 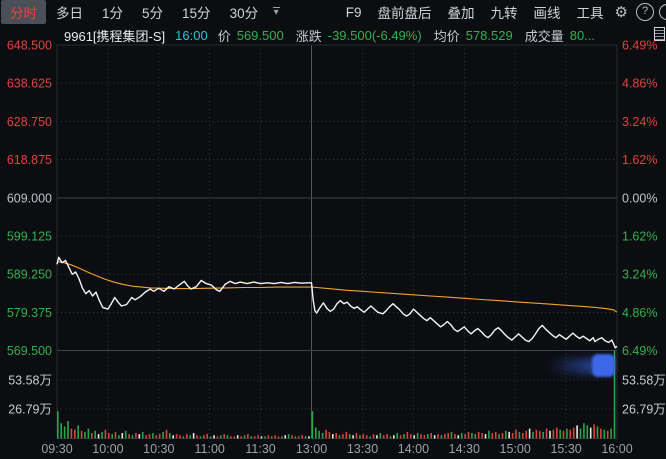 What do you see at coordinates (639, 84) in the screenshot?
I see `percent-axis-label: 4.86%` at bounding box center [639, 84].